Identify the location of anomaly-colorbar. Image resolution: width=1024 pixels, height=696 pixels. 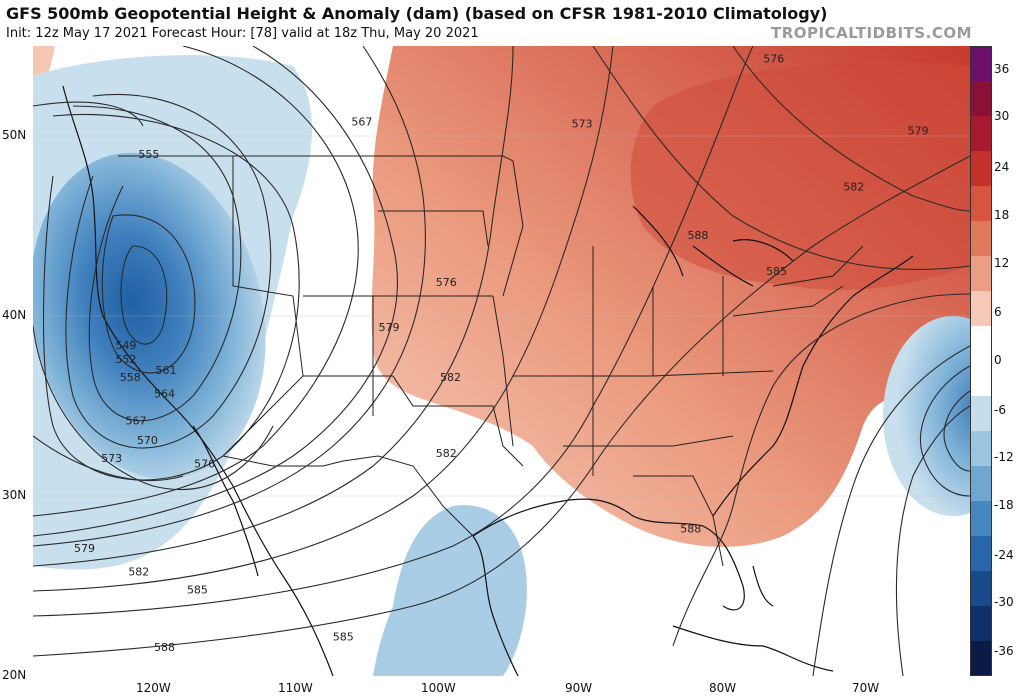
(981, 361).